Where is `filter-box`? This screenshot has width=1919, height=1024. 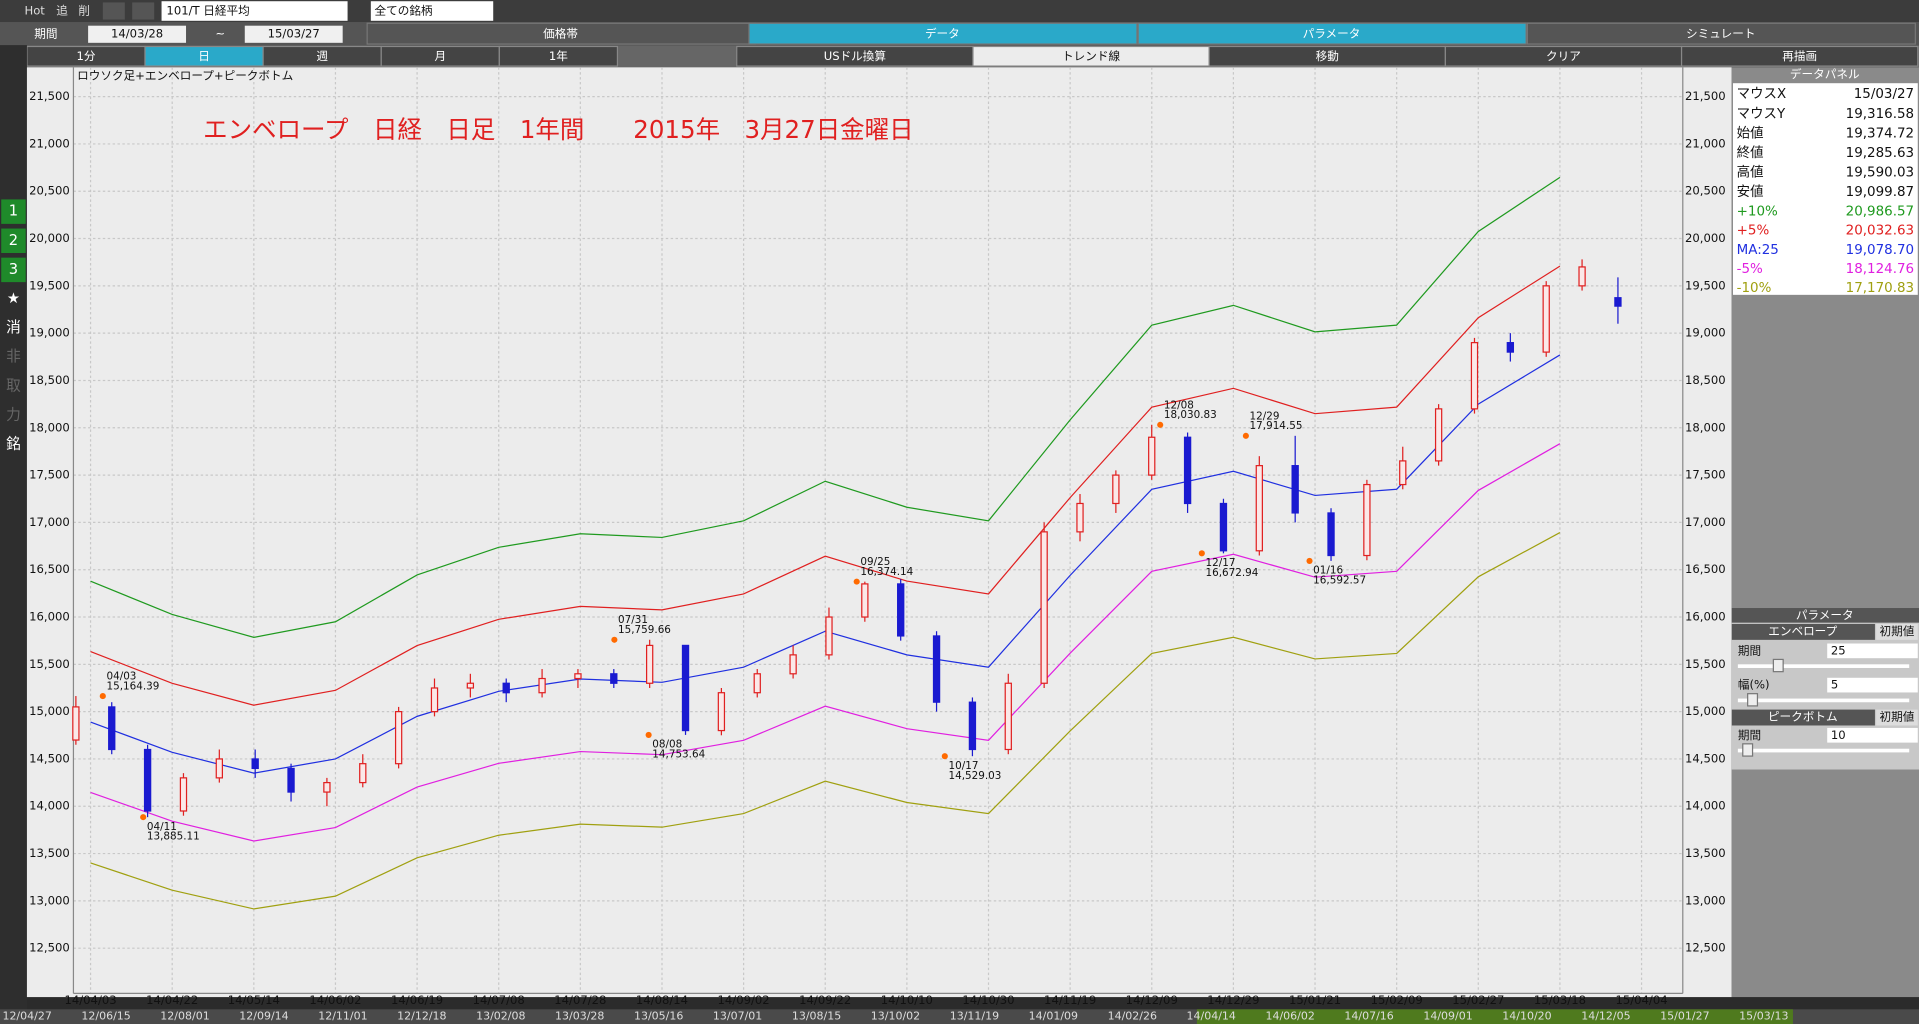 filter-box is located at coordinates (432, 11).